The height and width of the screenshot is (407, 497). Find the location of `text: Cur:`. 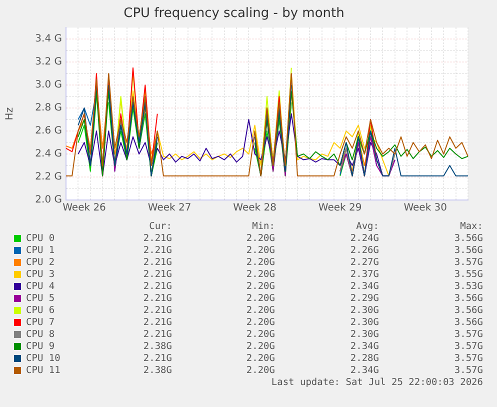

text: Cur: is located at coordinates (160, 227).